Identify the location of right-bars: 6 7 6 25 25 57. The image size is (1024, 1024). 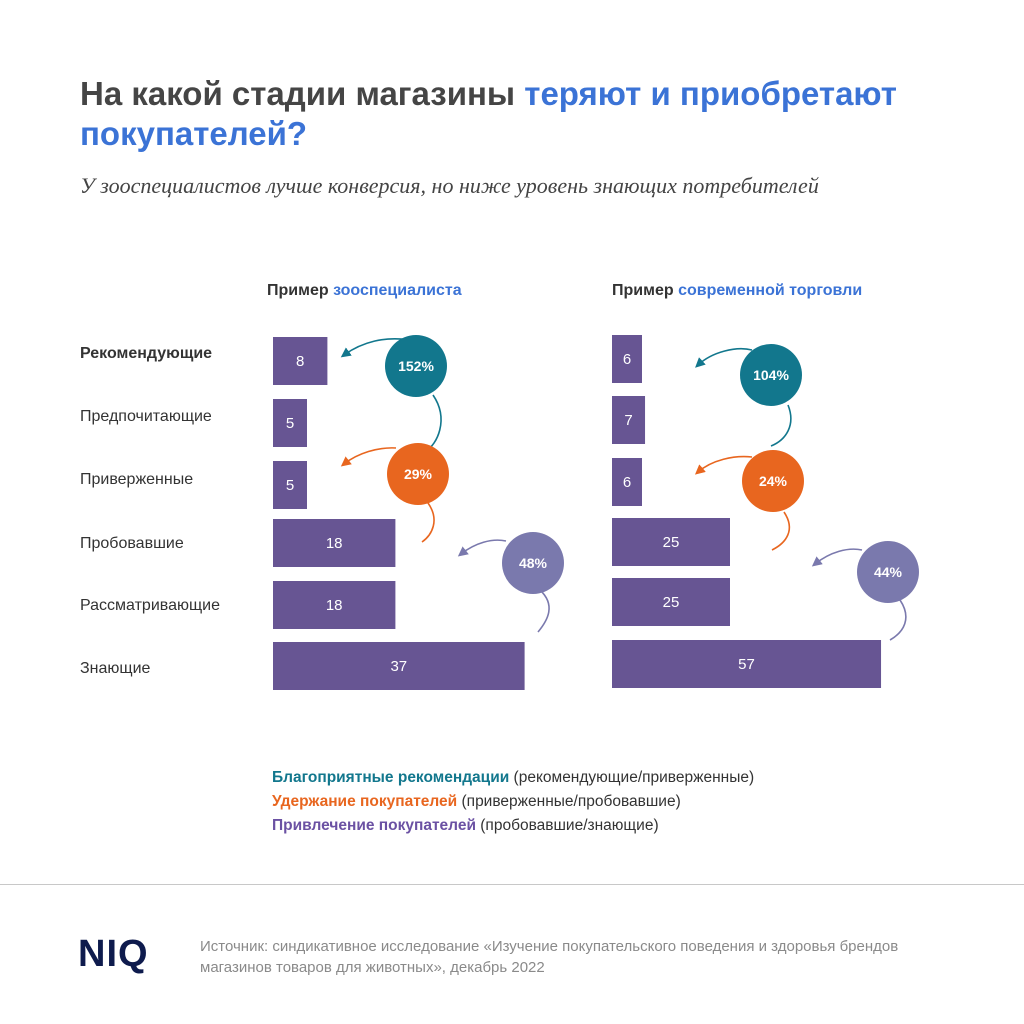
(747, 511).